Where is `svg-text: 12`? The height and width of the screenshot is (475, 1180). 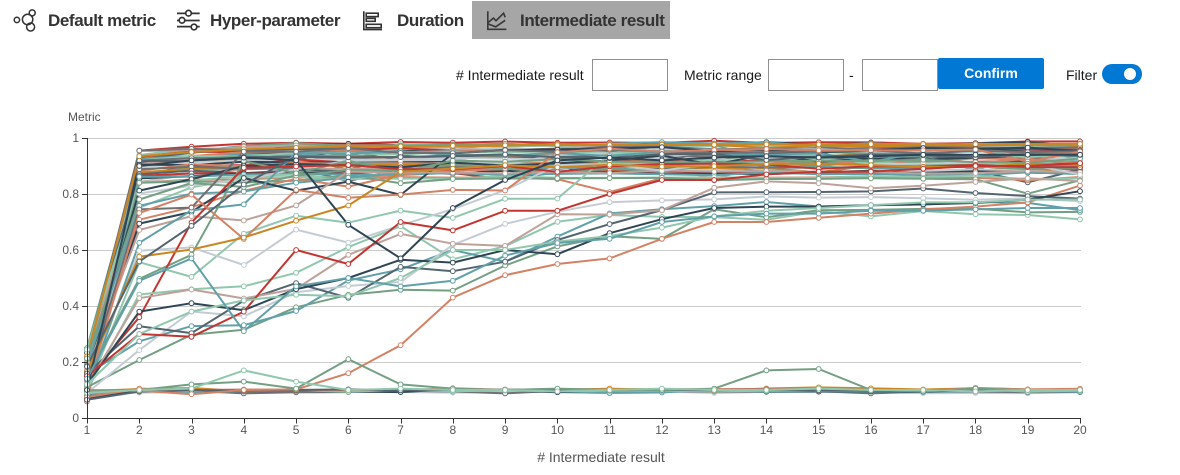 svg-text: 12 is located at coordinates (662, 430).